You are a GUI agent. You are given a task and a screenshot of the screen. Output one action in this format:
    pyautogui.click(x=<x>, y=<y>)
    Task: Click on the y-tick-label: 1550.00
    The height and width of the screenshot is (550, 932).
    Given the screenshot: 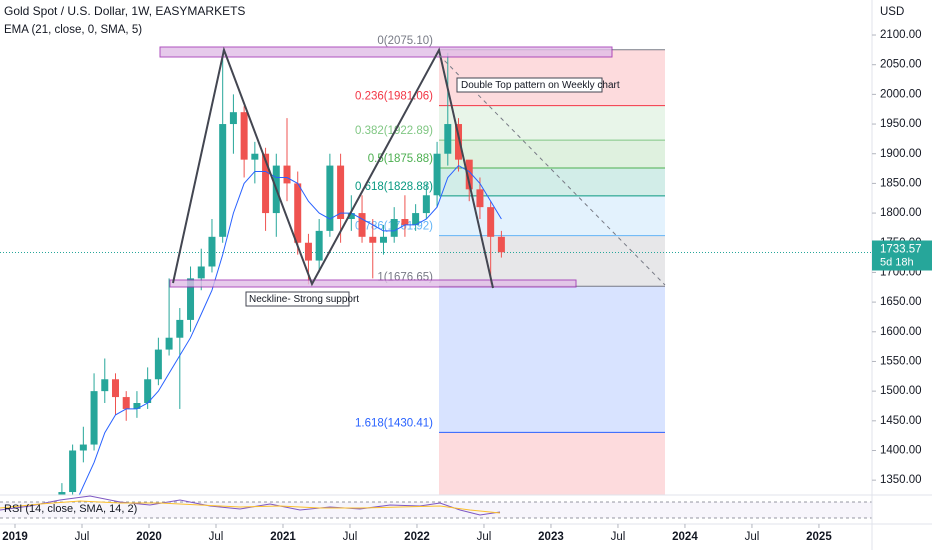 What is the action you would take?
    pyautogui.click(x=901, y=361)
    